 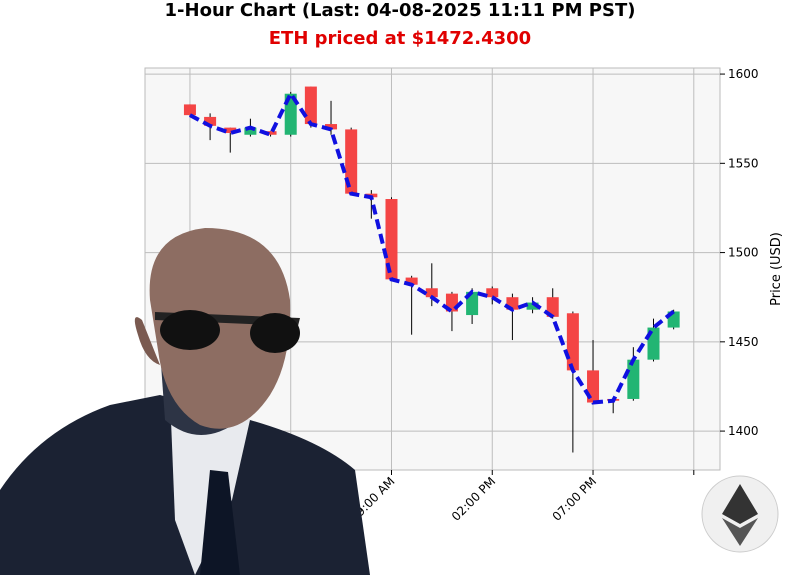 I want to click on y-tick-label: 1450, so click(x=743, y=342).